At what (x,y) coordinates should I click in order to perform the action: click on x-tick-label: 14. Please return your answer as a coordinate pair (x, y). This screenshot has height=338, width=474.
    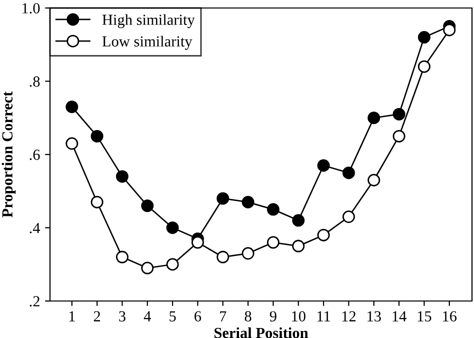
    Looking at the image, I should click on (399, 316).